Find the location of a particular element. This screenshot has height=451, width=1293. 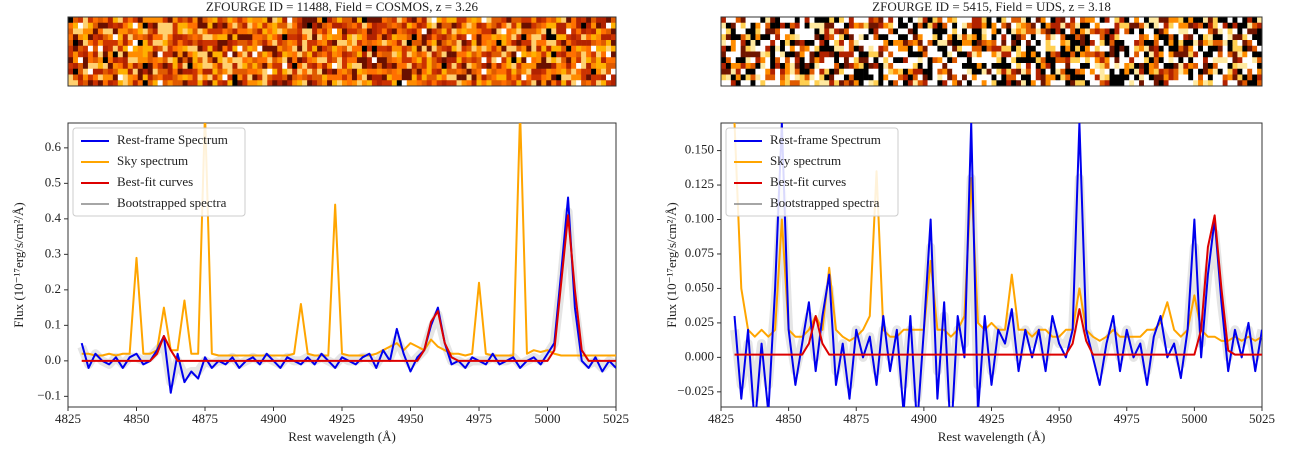

x-tick-label: 4850 is located at coordinates (789, 418).